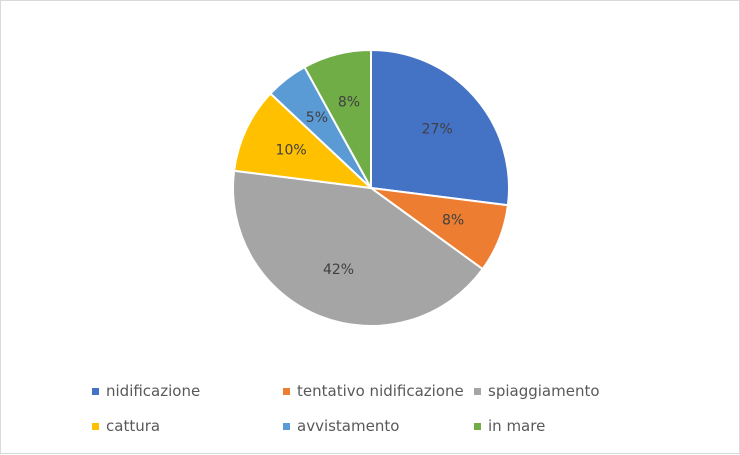 This screenshot has width=740, height=455. Describe the element at coordinates (358, 248) in the screenshot. I see `pie-slice-spiaggiamento` at that location.